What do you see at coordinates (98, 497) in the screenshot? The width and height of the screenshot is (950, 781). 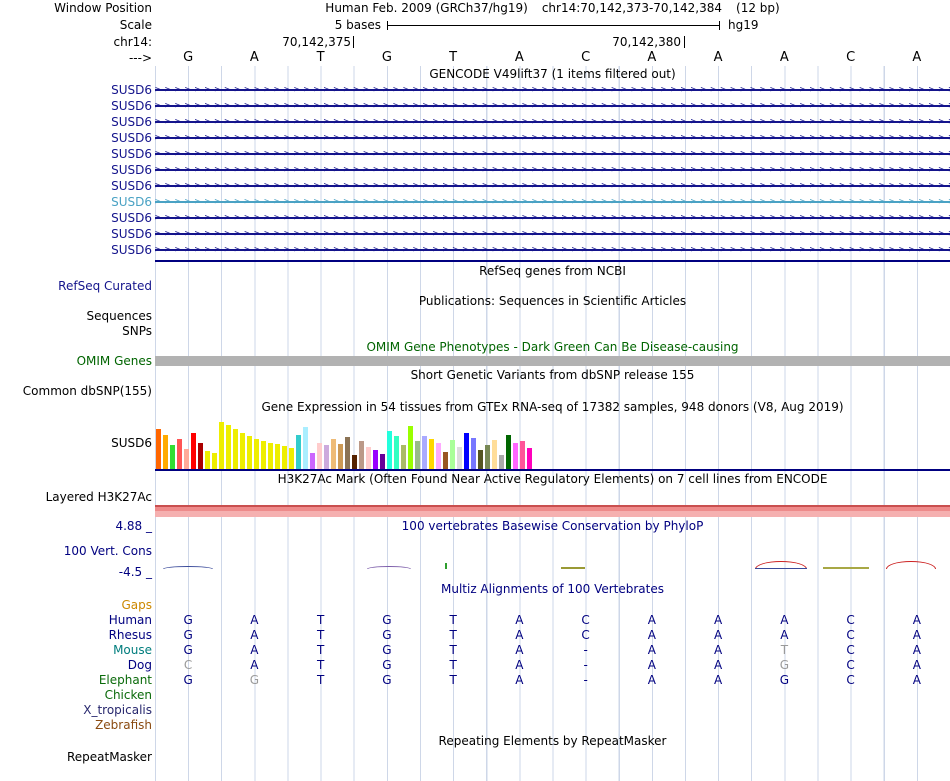 I see `h3k27-label: Layered H3K27Ac` at bounding box center [98, 497].